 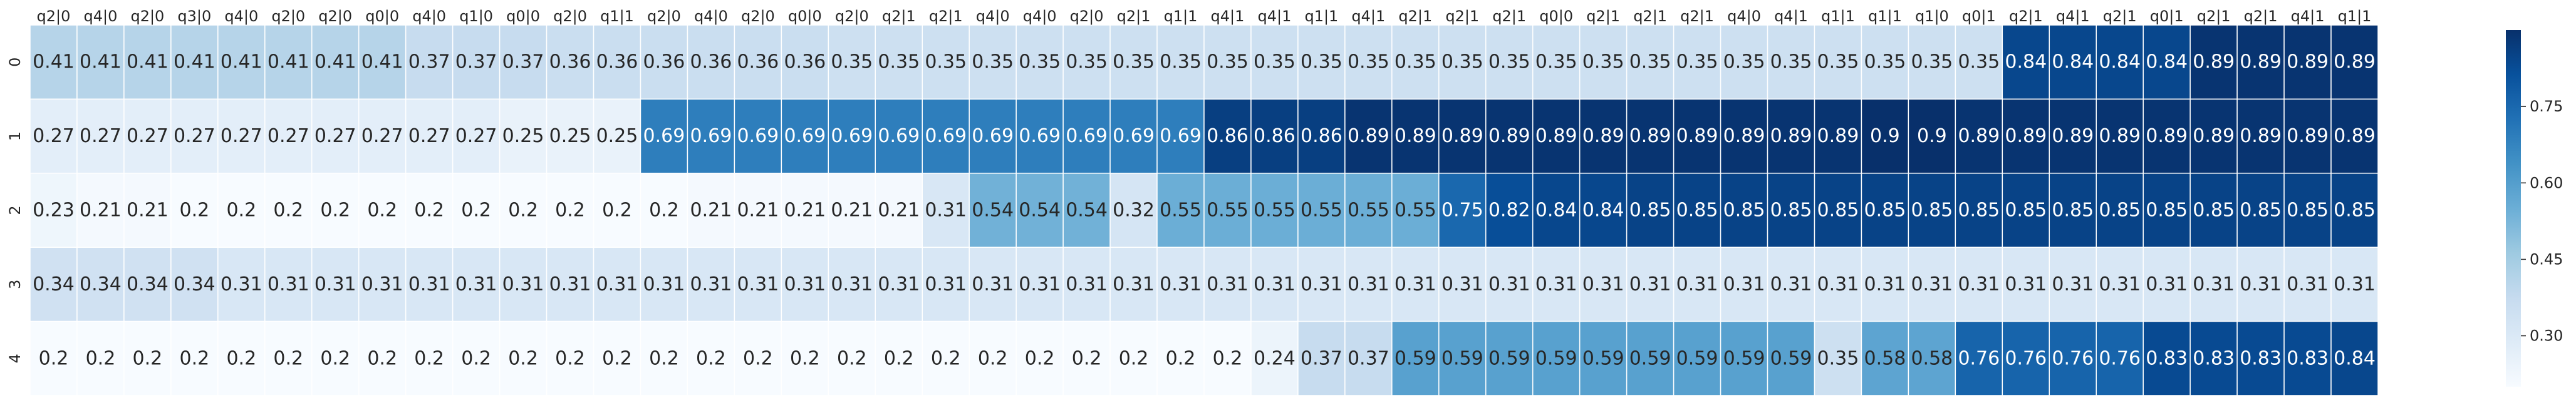 What do you see at coordinates (429, 17) in the screenshot?
I see `x-tick-label: q4|0` at bounding box center [429, 17].